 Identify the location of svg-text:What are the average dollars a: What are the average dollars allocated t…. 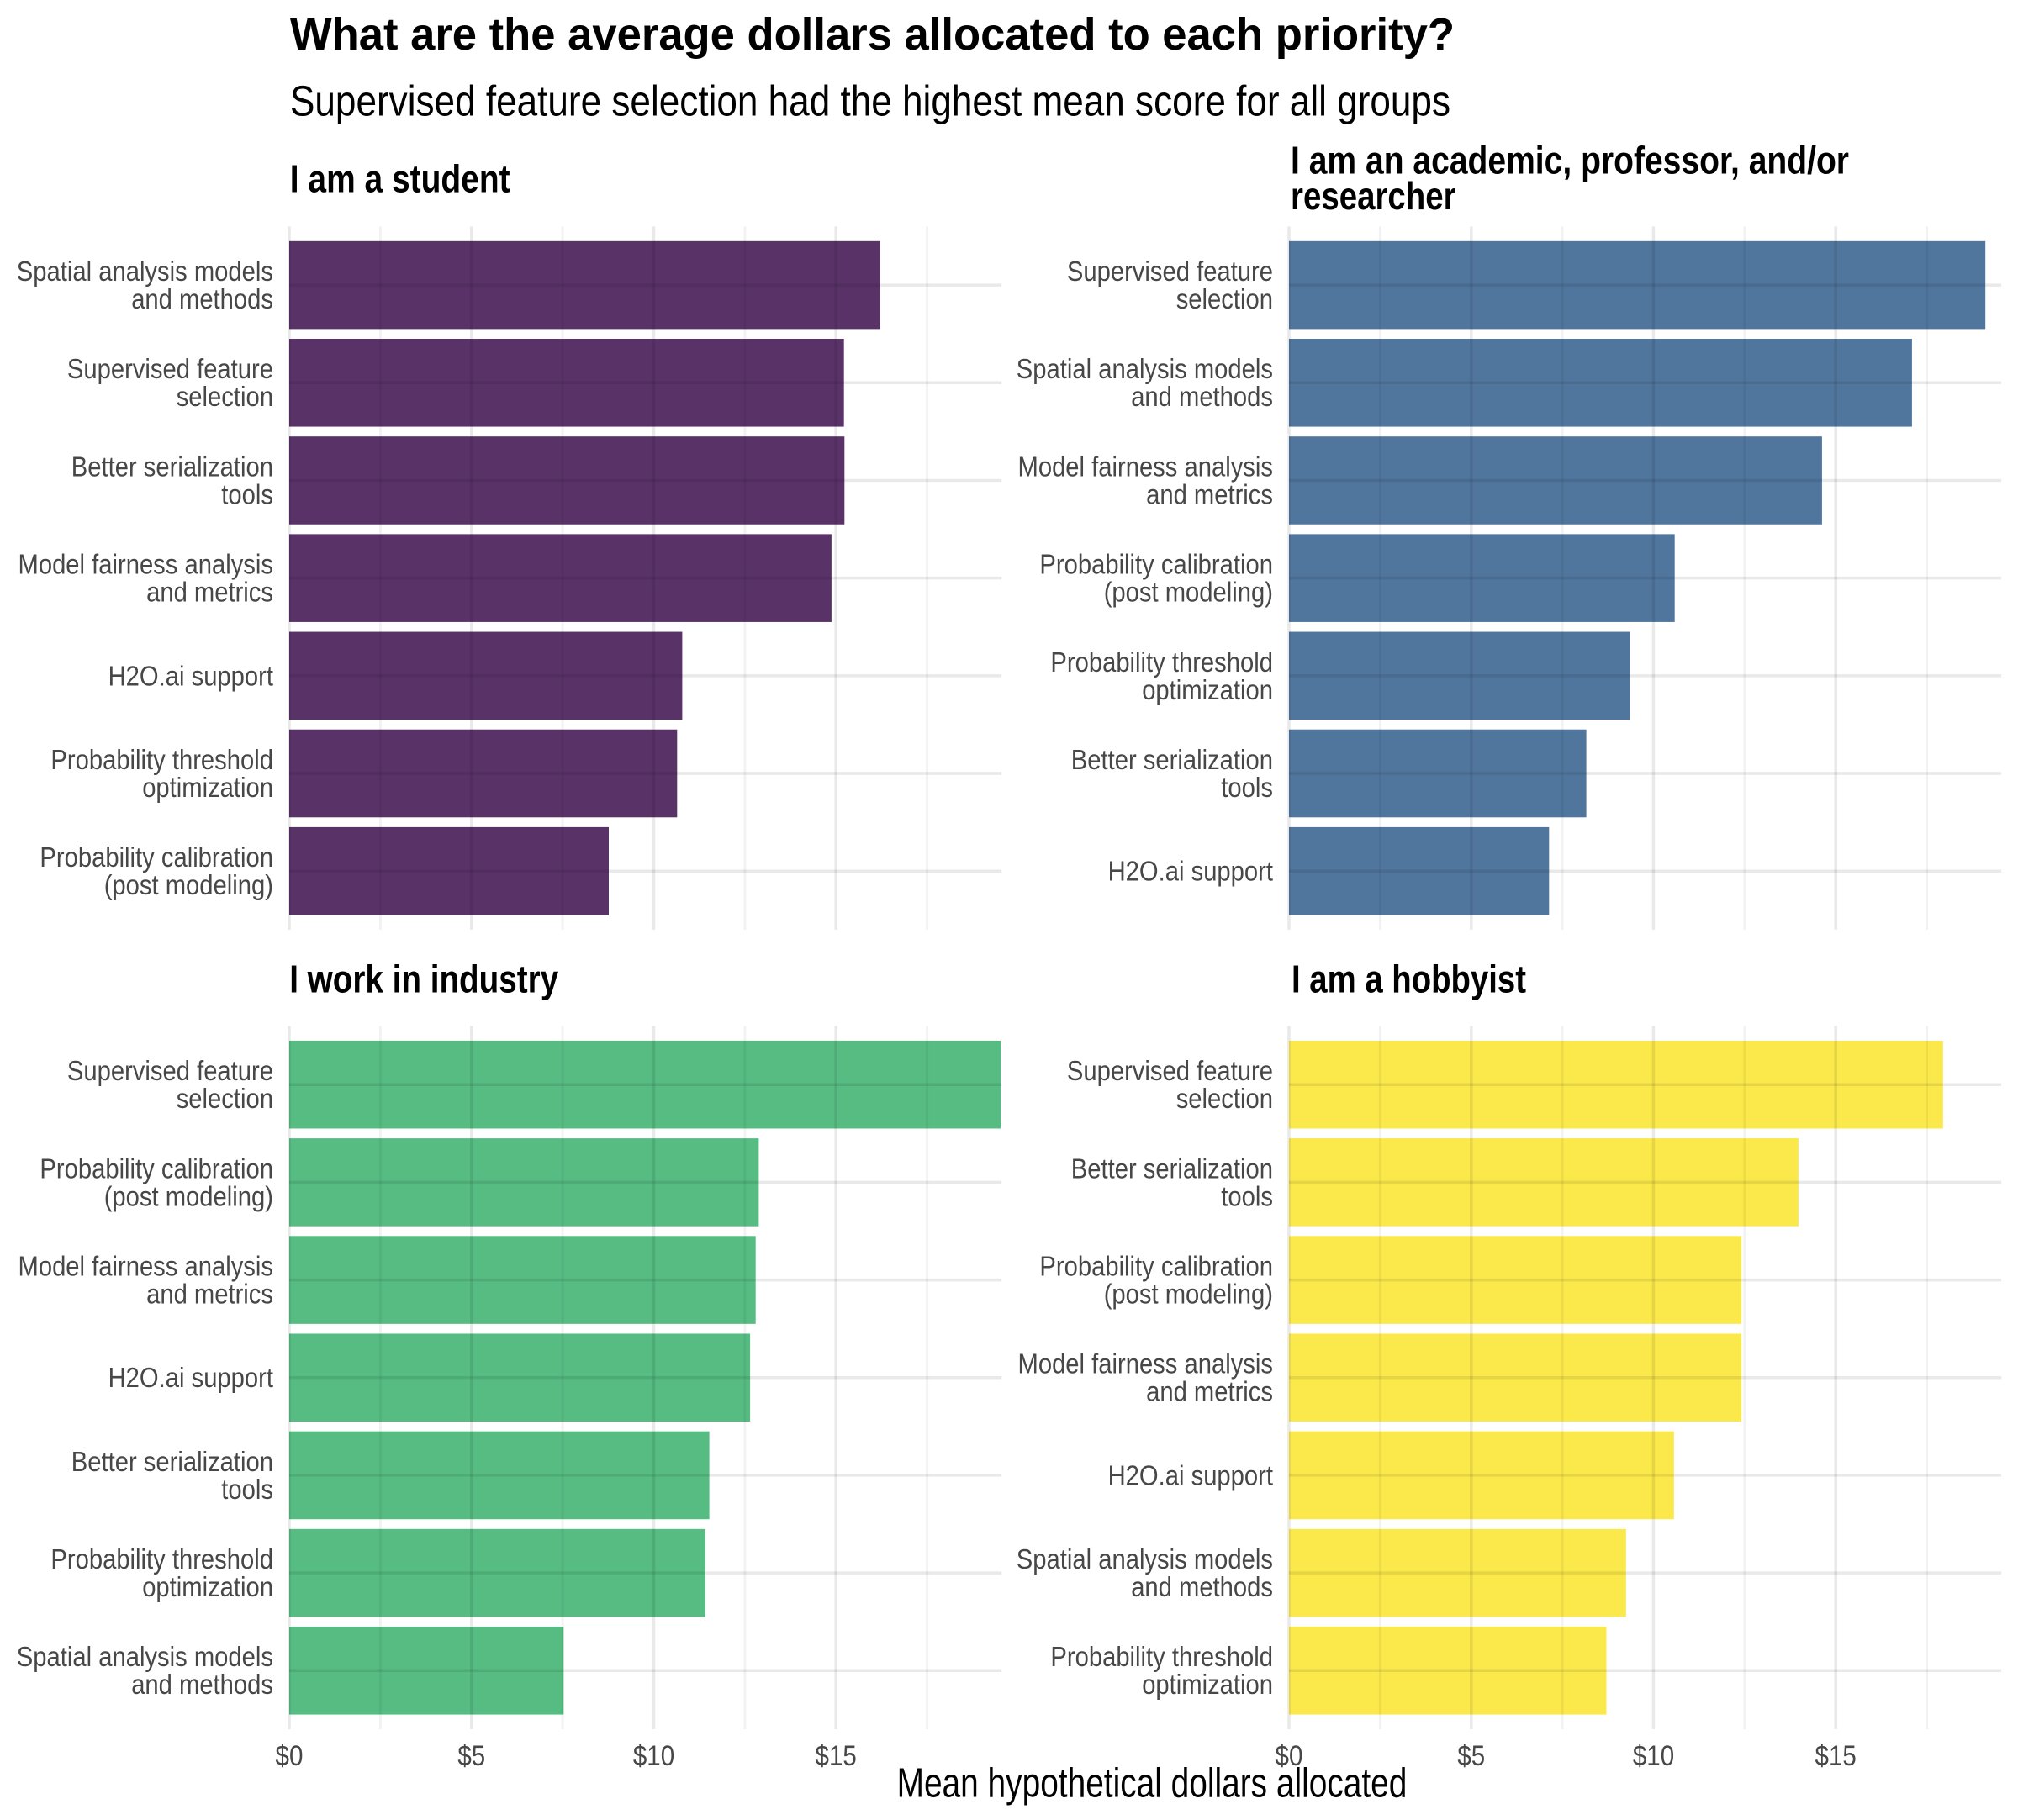
(872, 35).